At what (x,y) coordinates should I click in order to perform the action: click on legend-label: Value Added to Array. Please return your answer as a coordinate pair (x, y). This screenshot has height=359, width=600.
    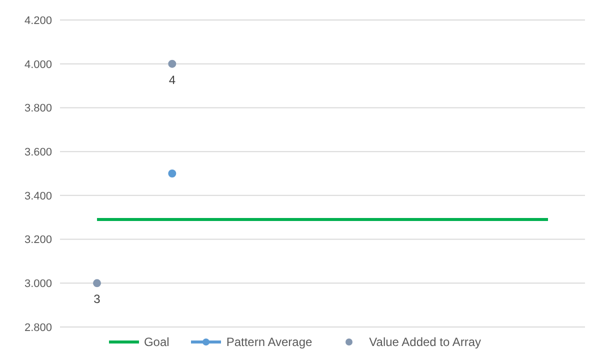
    Looking at the image, I should click on (425, 342).